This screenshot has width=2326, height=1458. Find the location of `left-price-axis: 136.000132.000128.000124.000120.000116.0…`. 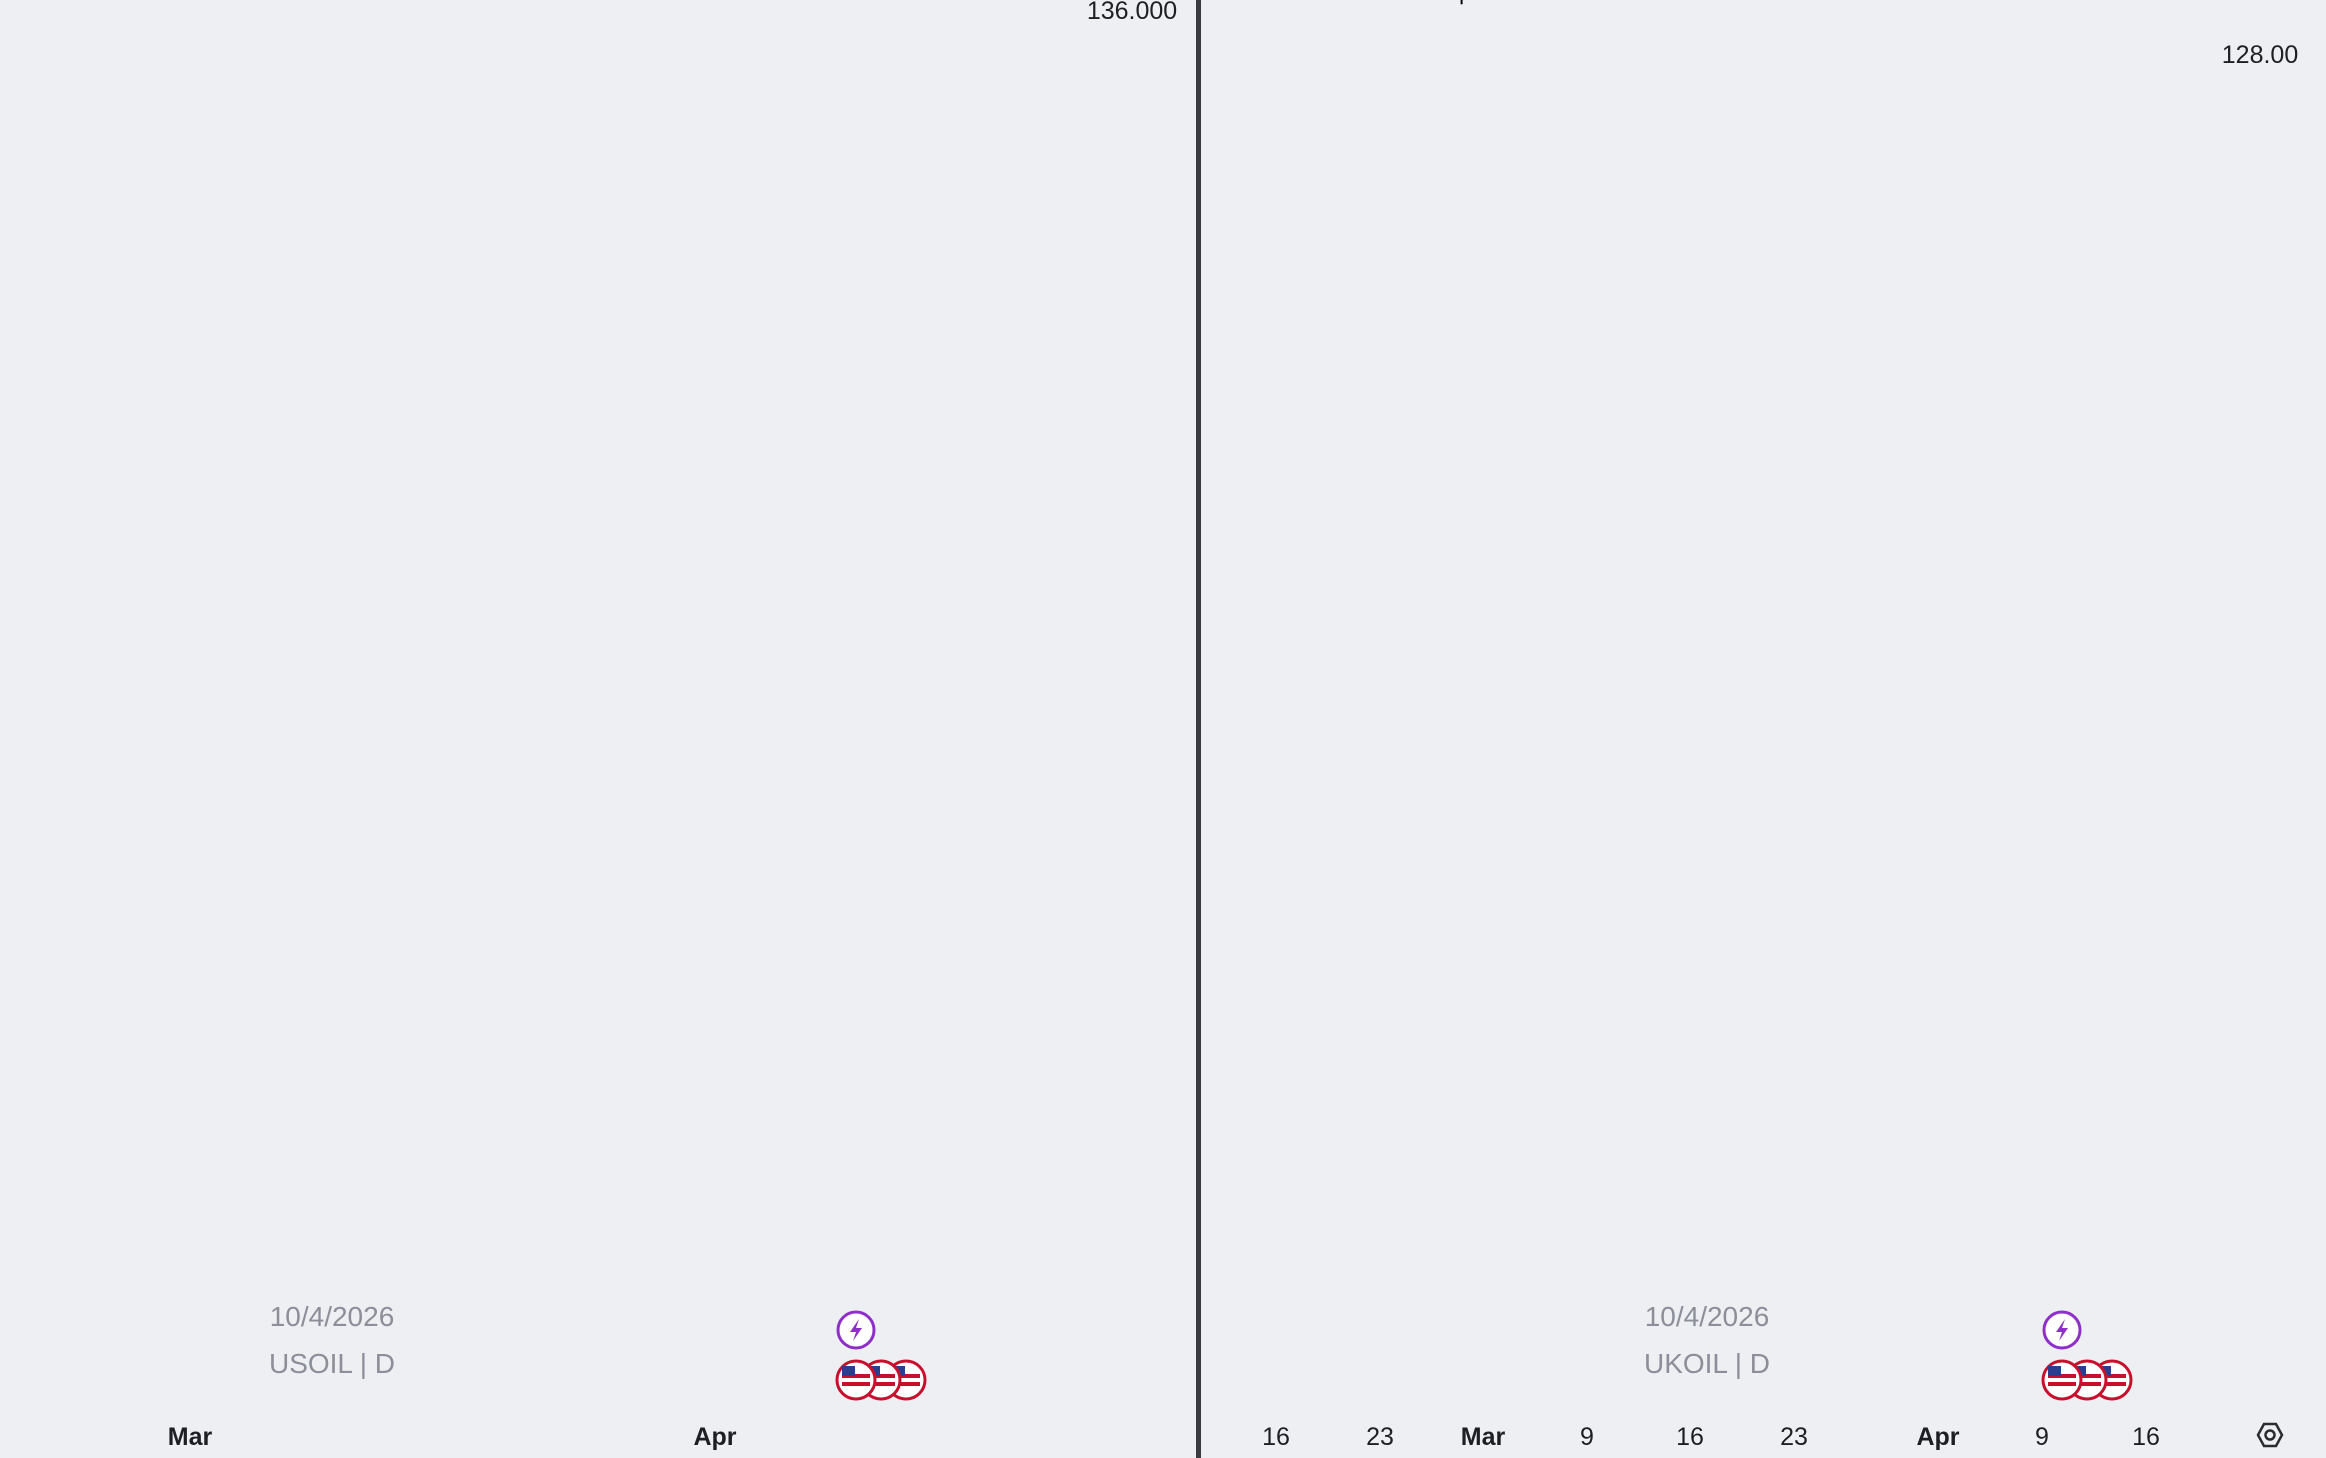

left-price-axis: 136.000132.000128.000124.000120.000116.0… is located at coordinates (1132, 12).